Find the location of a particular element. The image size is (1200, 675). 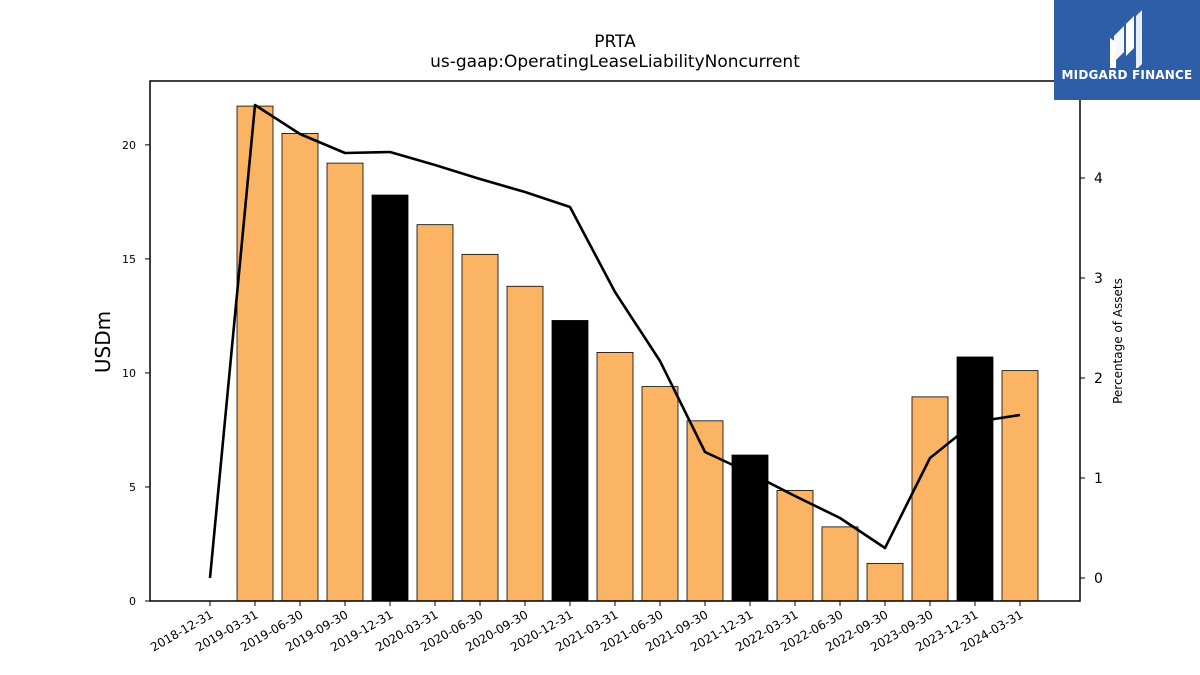

brand-logo: MIDGARD FINANCE is located at coordinates (1127, 50).